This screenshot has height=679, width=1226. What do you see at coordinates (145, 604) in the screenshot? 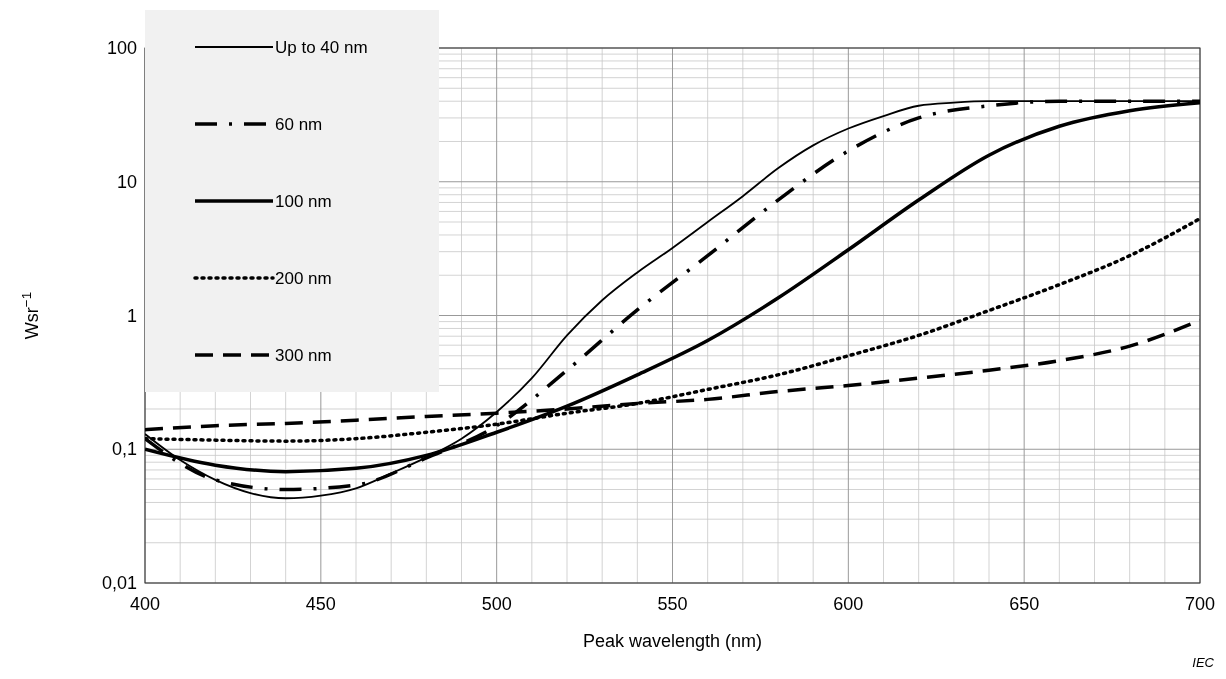
I see `x-tick-label: 400` at bounding box center [145, 604].